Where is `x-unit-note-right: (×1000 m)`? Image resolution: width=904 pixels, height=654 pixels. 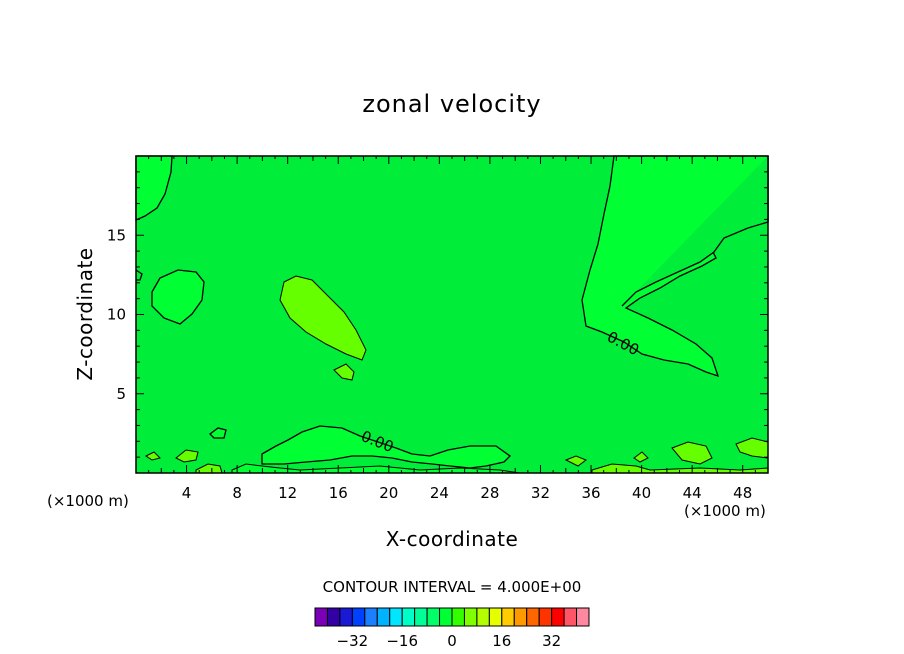 x-unit-note-right: (×1000 m) is located at coordinates (725, 511).